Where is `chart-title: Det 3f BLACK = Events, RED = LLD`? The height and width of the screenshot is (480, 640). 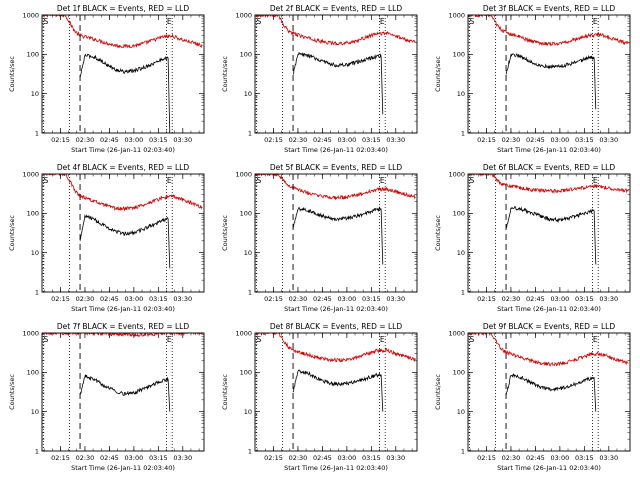 chart-title: Det 3f BLACK = Events, RED = LLD is located at coordinates (549, 8).